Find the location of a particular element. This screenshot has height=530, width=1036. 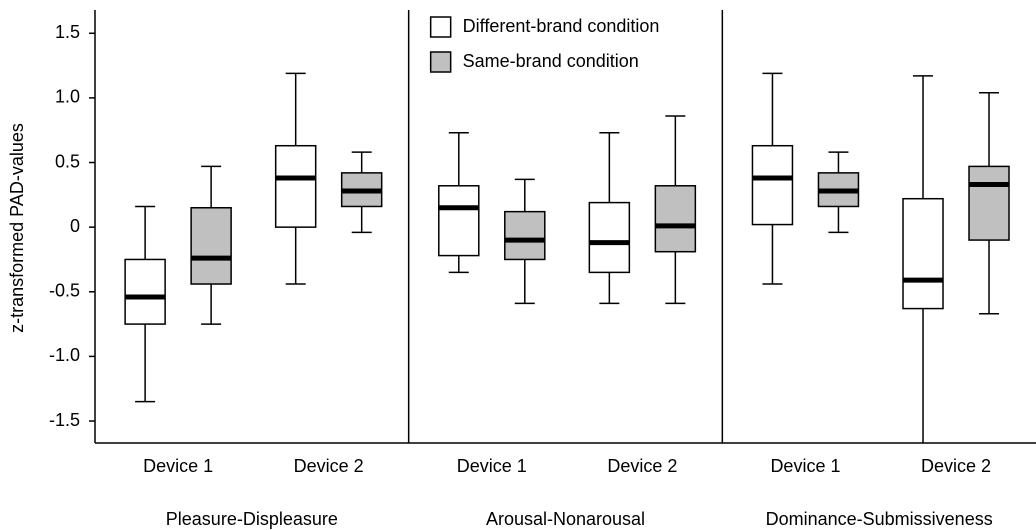

group-label: Dominance-Submissiveness is located at coordinates (879, 519).